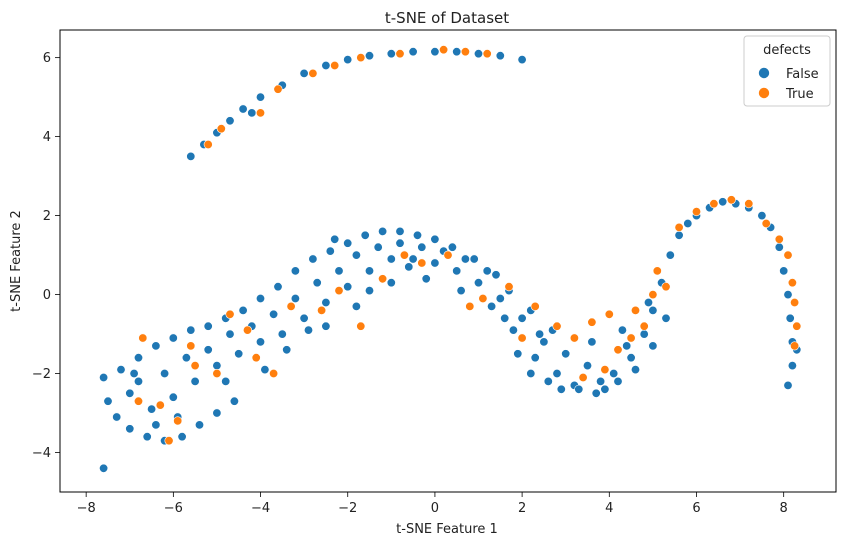 Image resolution: width=844 pixels, height=547 pixels. I want to click on legend: defects False True, so click(787, 71).